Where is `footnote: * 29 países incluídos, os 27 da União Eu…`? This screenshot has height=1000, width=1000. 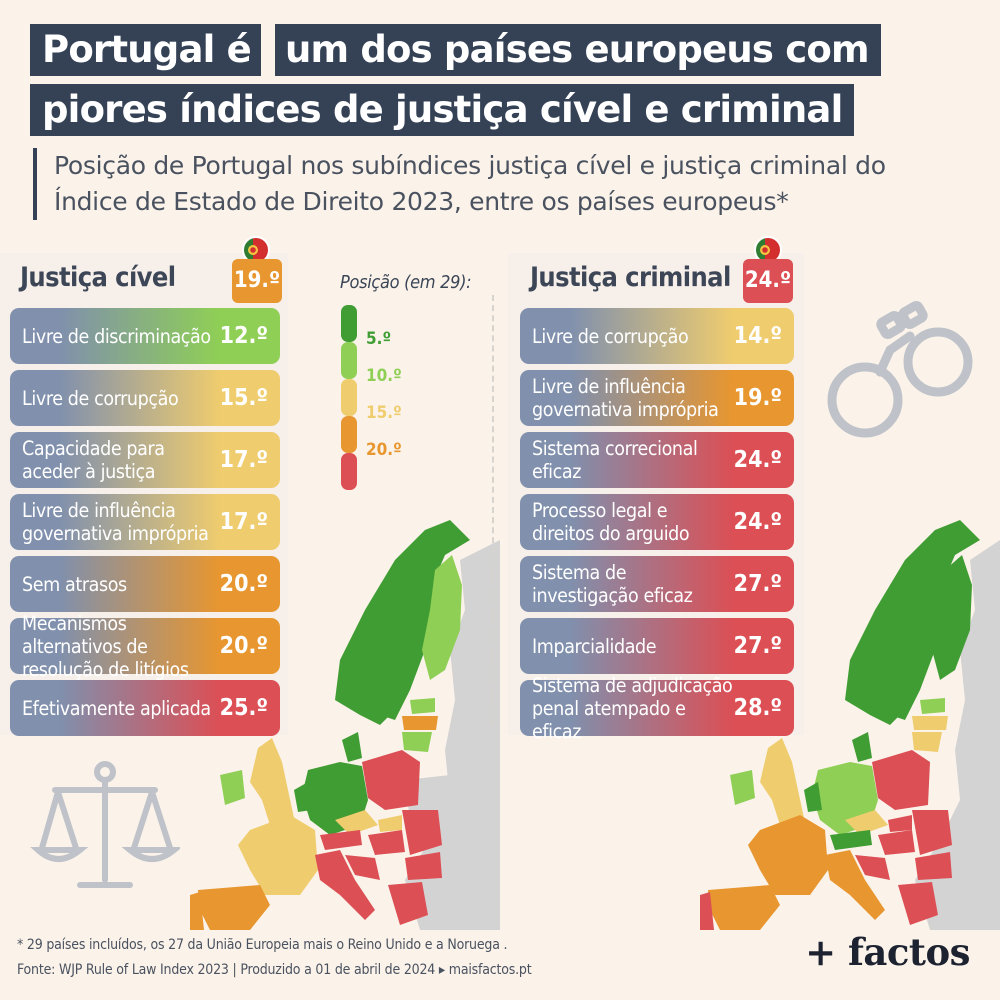
footnote: * 29 países incluídos, os 27 da União Eu… is located at coordinates (262, 945).